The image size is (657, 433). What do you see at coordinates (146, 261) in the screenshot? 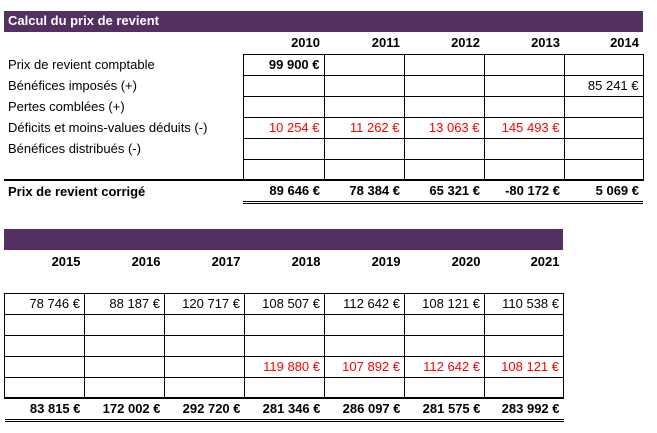
I see `year-2016: 2016` at bounding box center [146, 261].